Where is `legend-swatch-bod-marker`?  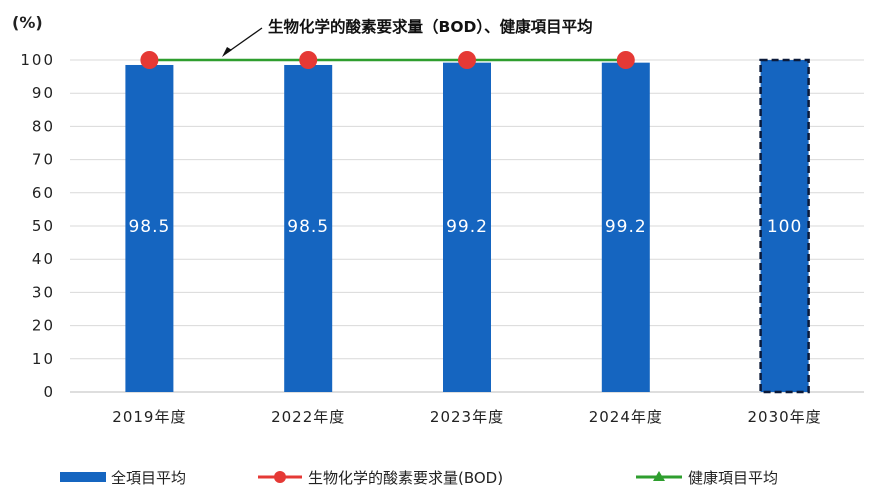 legend-swatch-bod-marker is located at coordinates (280, 477).